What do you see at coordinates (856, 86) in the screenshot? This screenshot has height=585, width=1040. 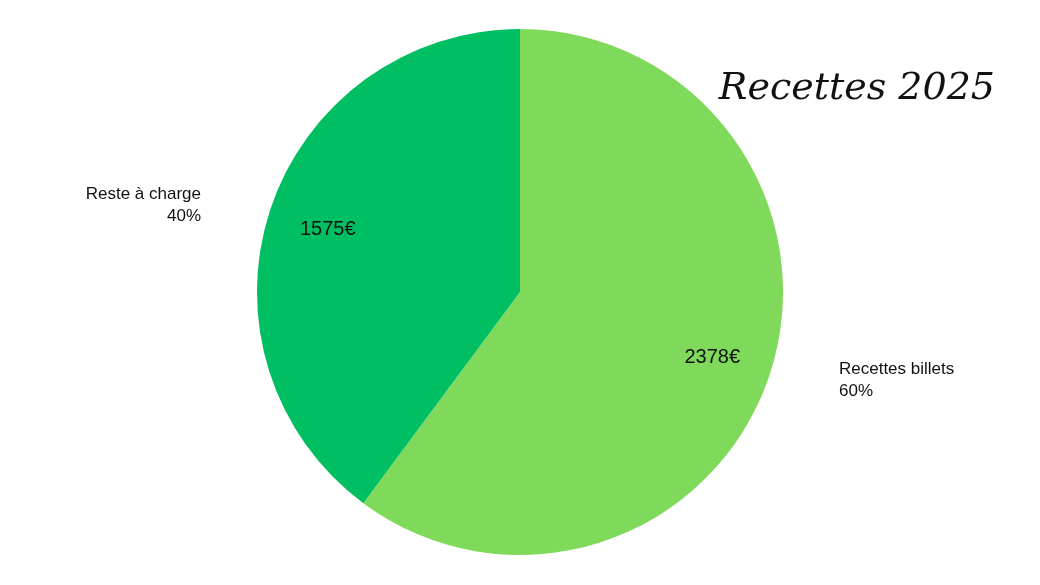 I see `text: Recettes 2025` at bounding box center [856, 86].